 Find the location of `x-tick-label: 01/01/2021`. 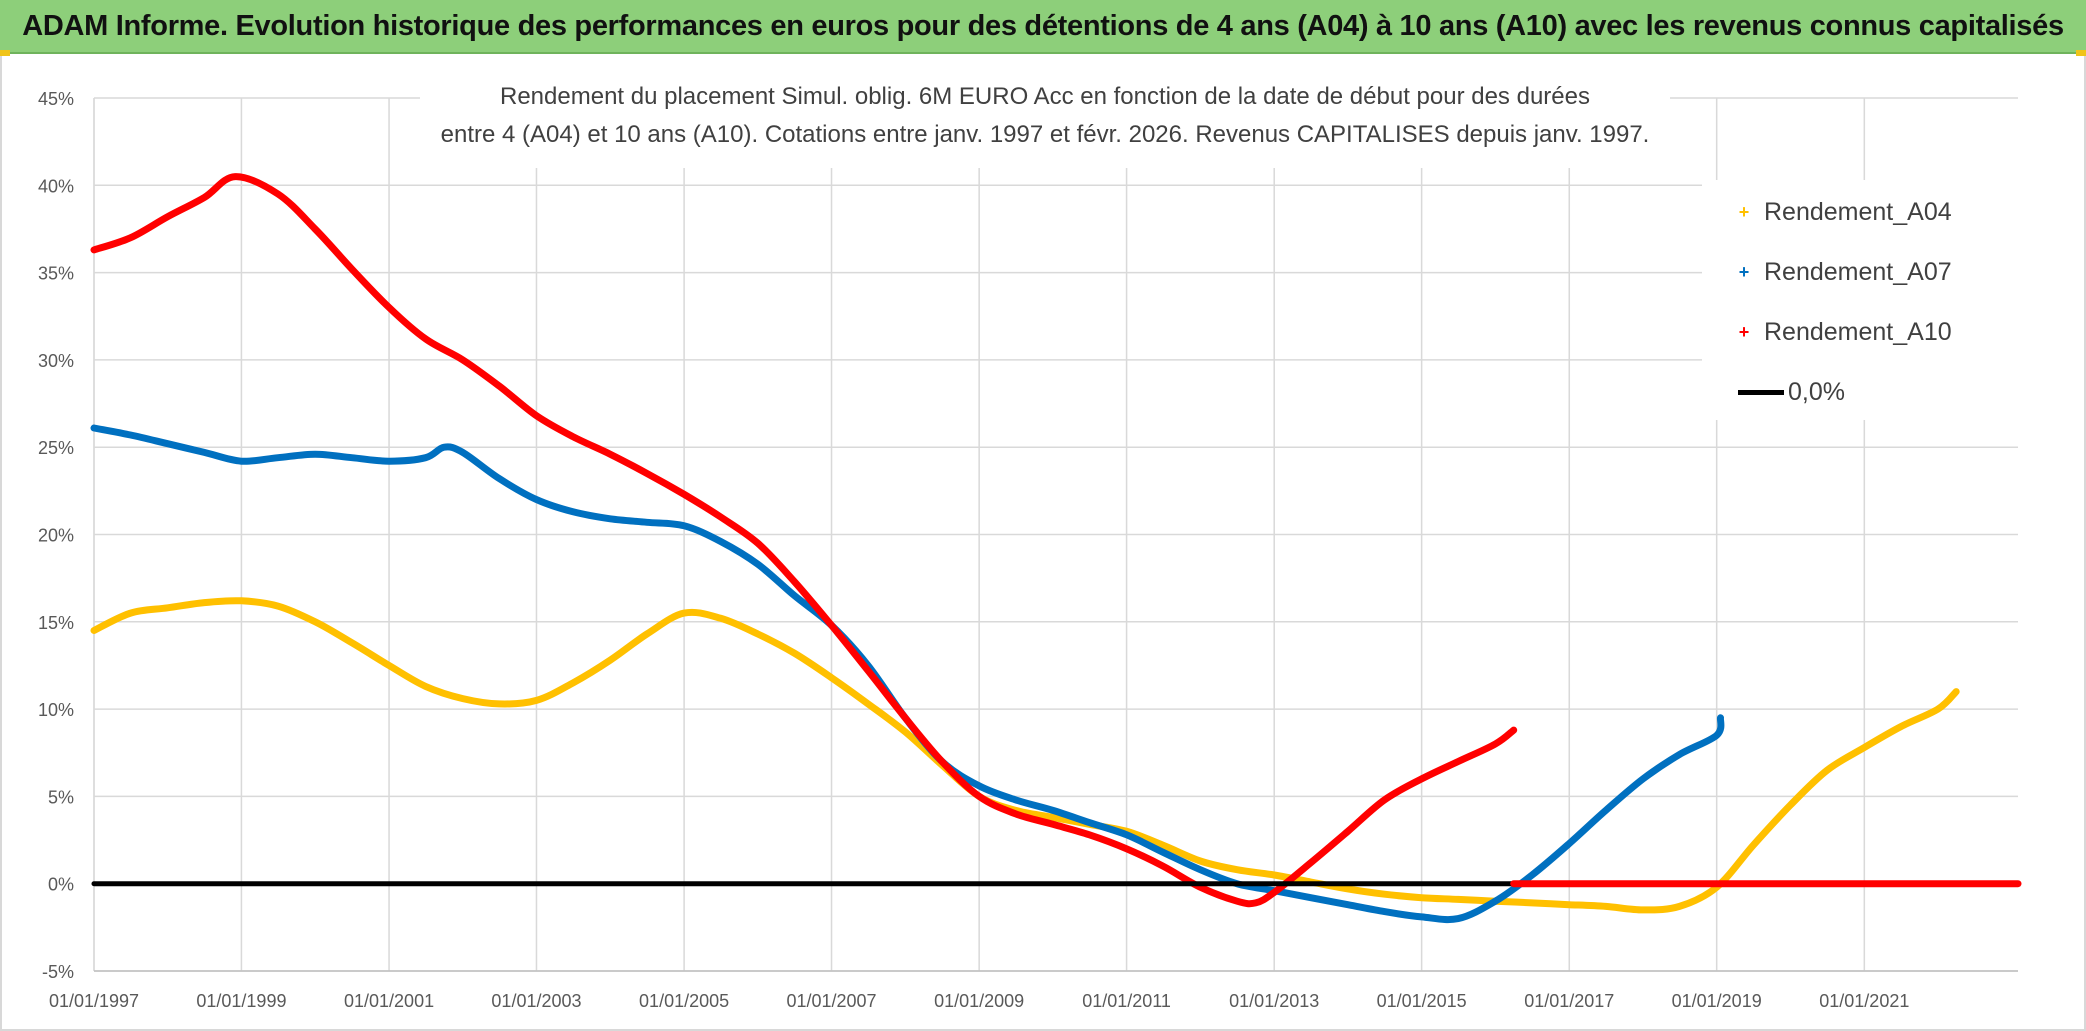

x-tick-label: 01/01/2021 is located at coordinates (1864, 1001).